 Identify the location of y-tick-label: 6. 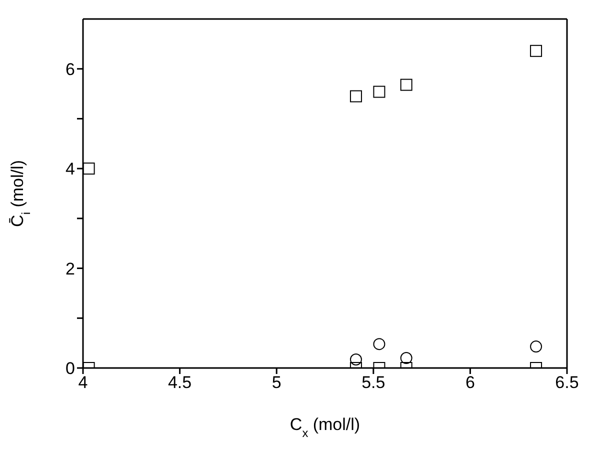
(70, 69).